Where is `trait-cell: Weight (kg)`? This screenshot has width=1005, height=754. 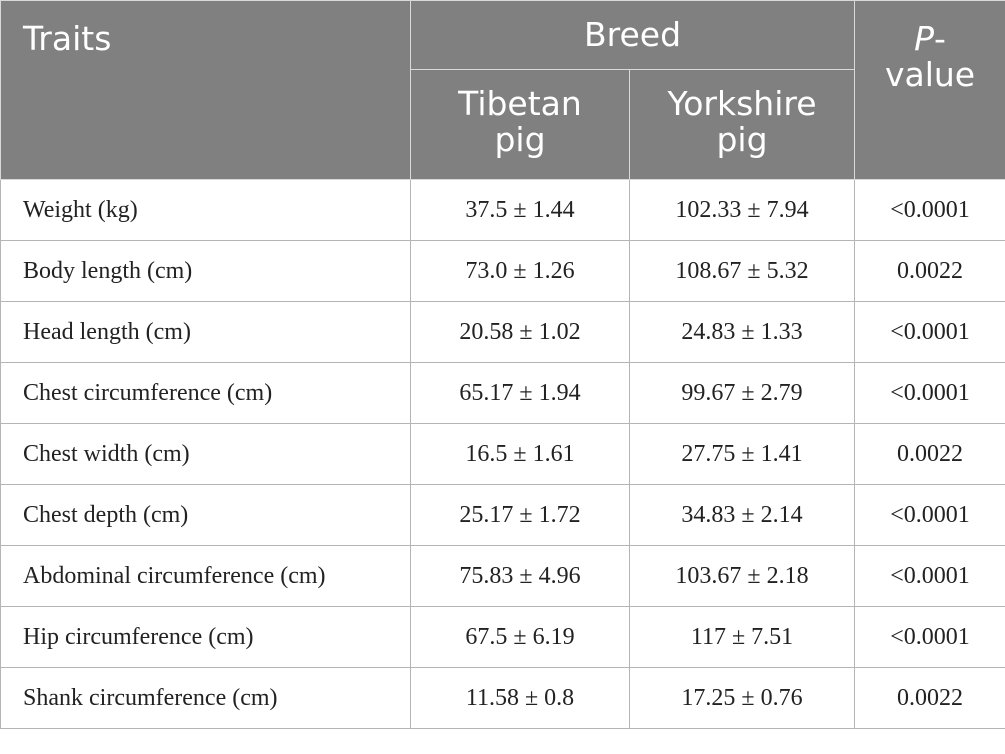
trait-cell: Weight (kg) is located at coordinates (205, 210).